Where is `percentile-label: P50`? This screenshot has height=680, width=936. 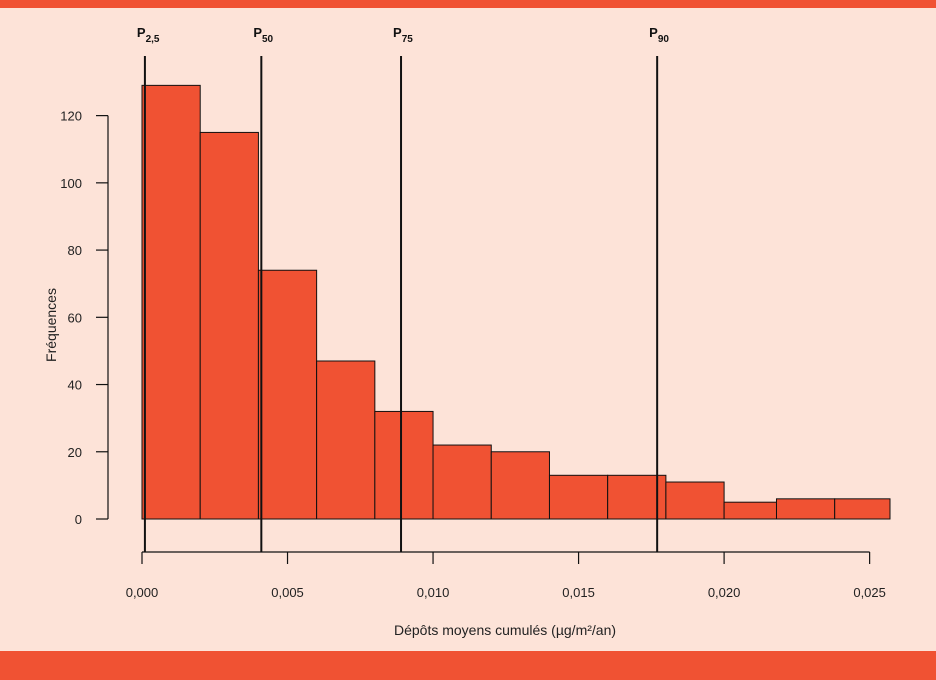
percentile-label: P50 is located at coordinates (263, 35).